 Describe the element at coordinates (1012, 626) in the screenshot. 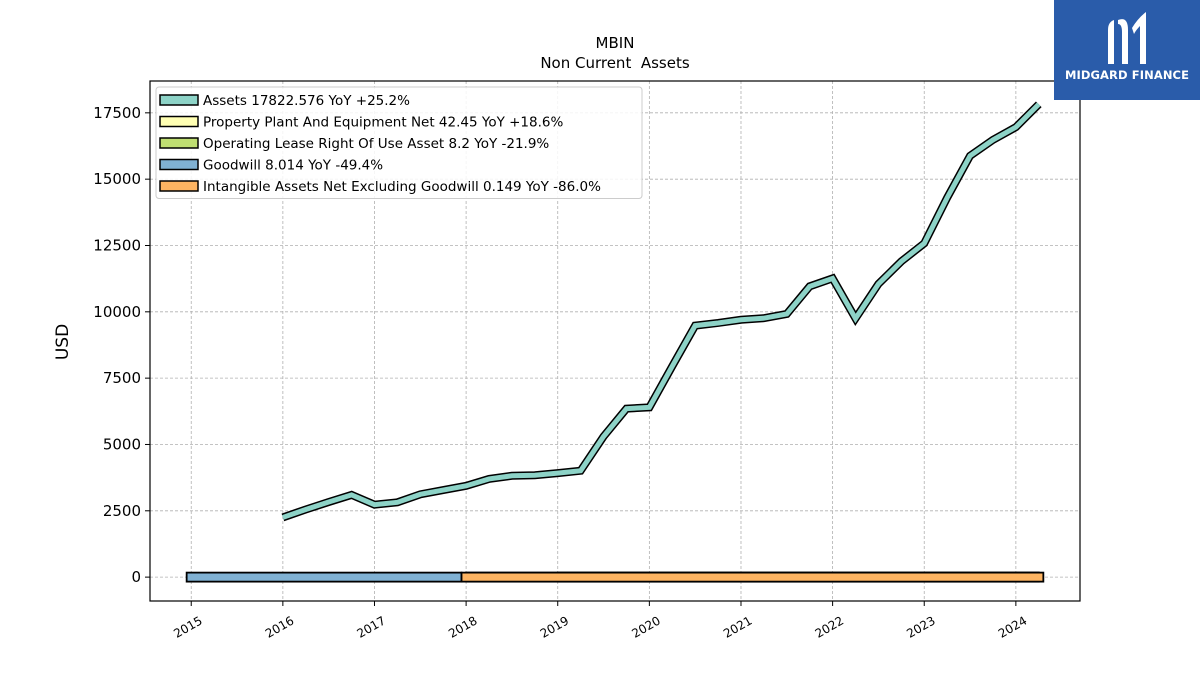

I see `x-tick-label: 2024` at that location.